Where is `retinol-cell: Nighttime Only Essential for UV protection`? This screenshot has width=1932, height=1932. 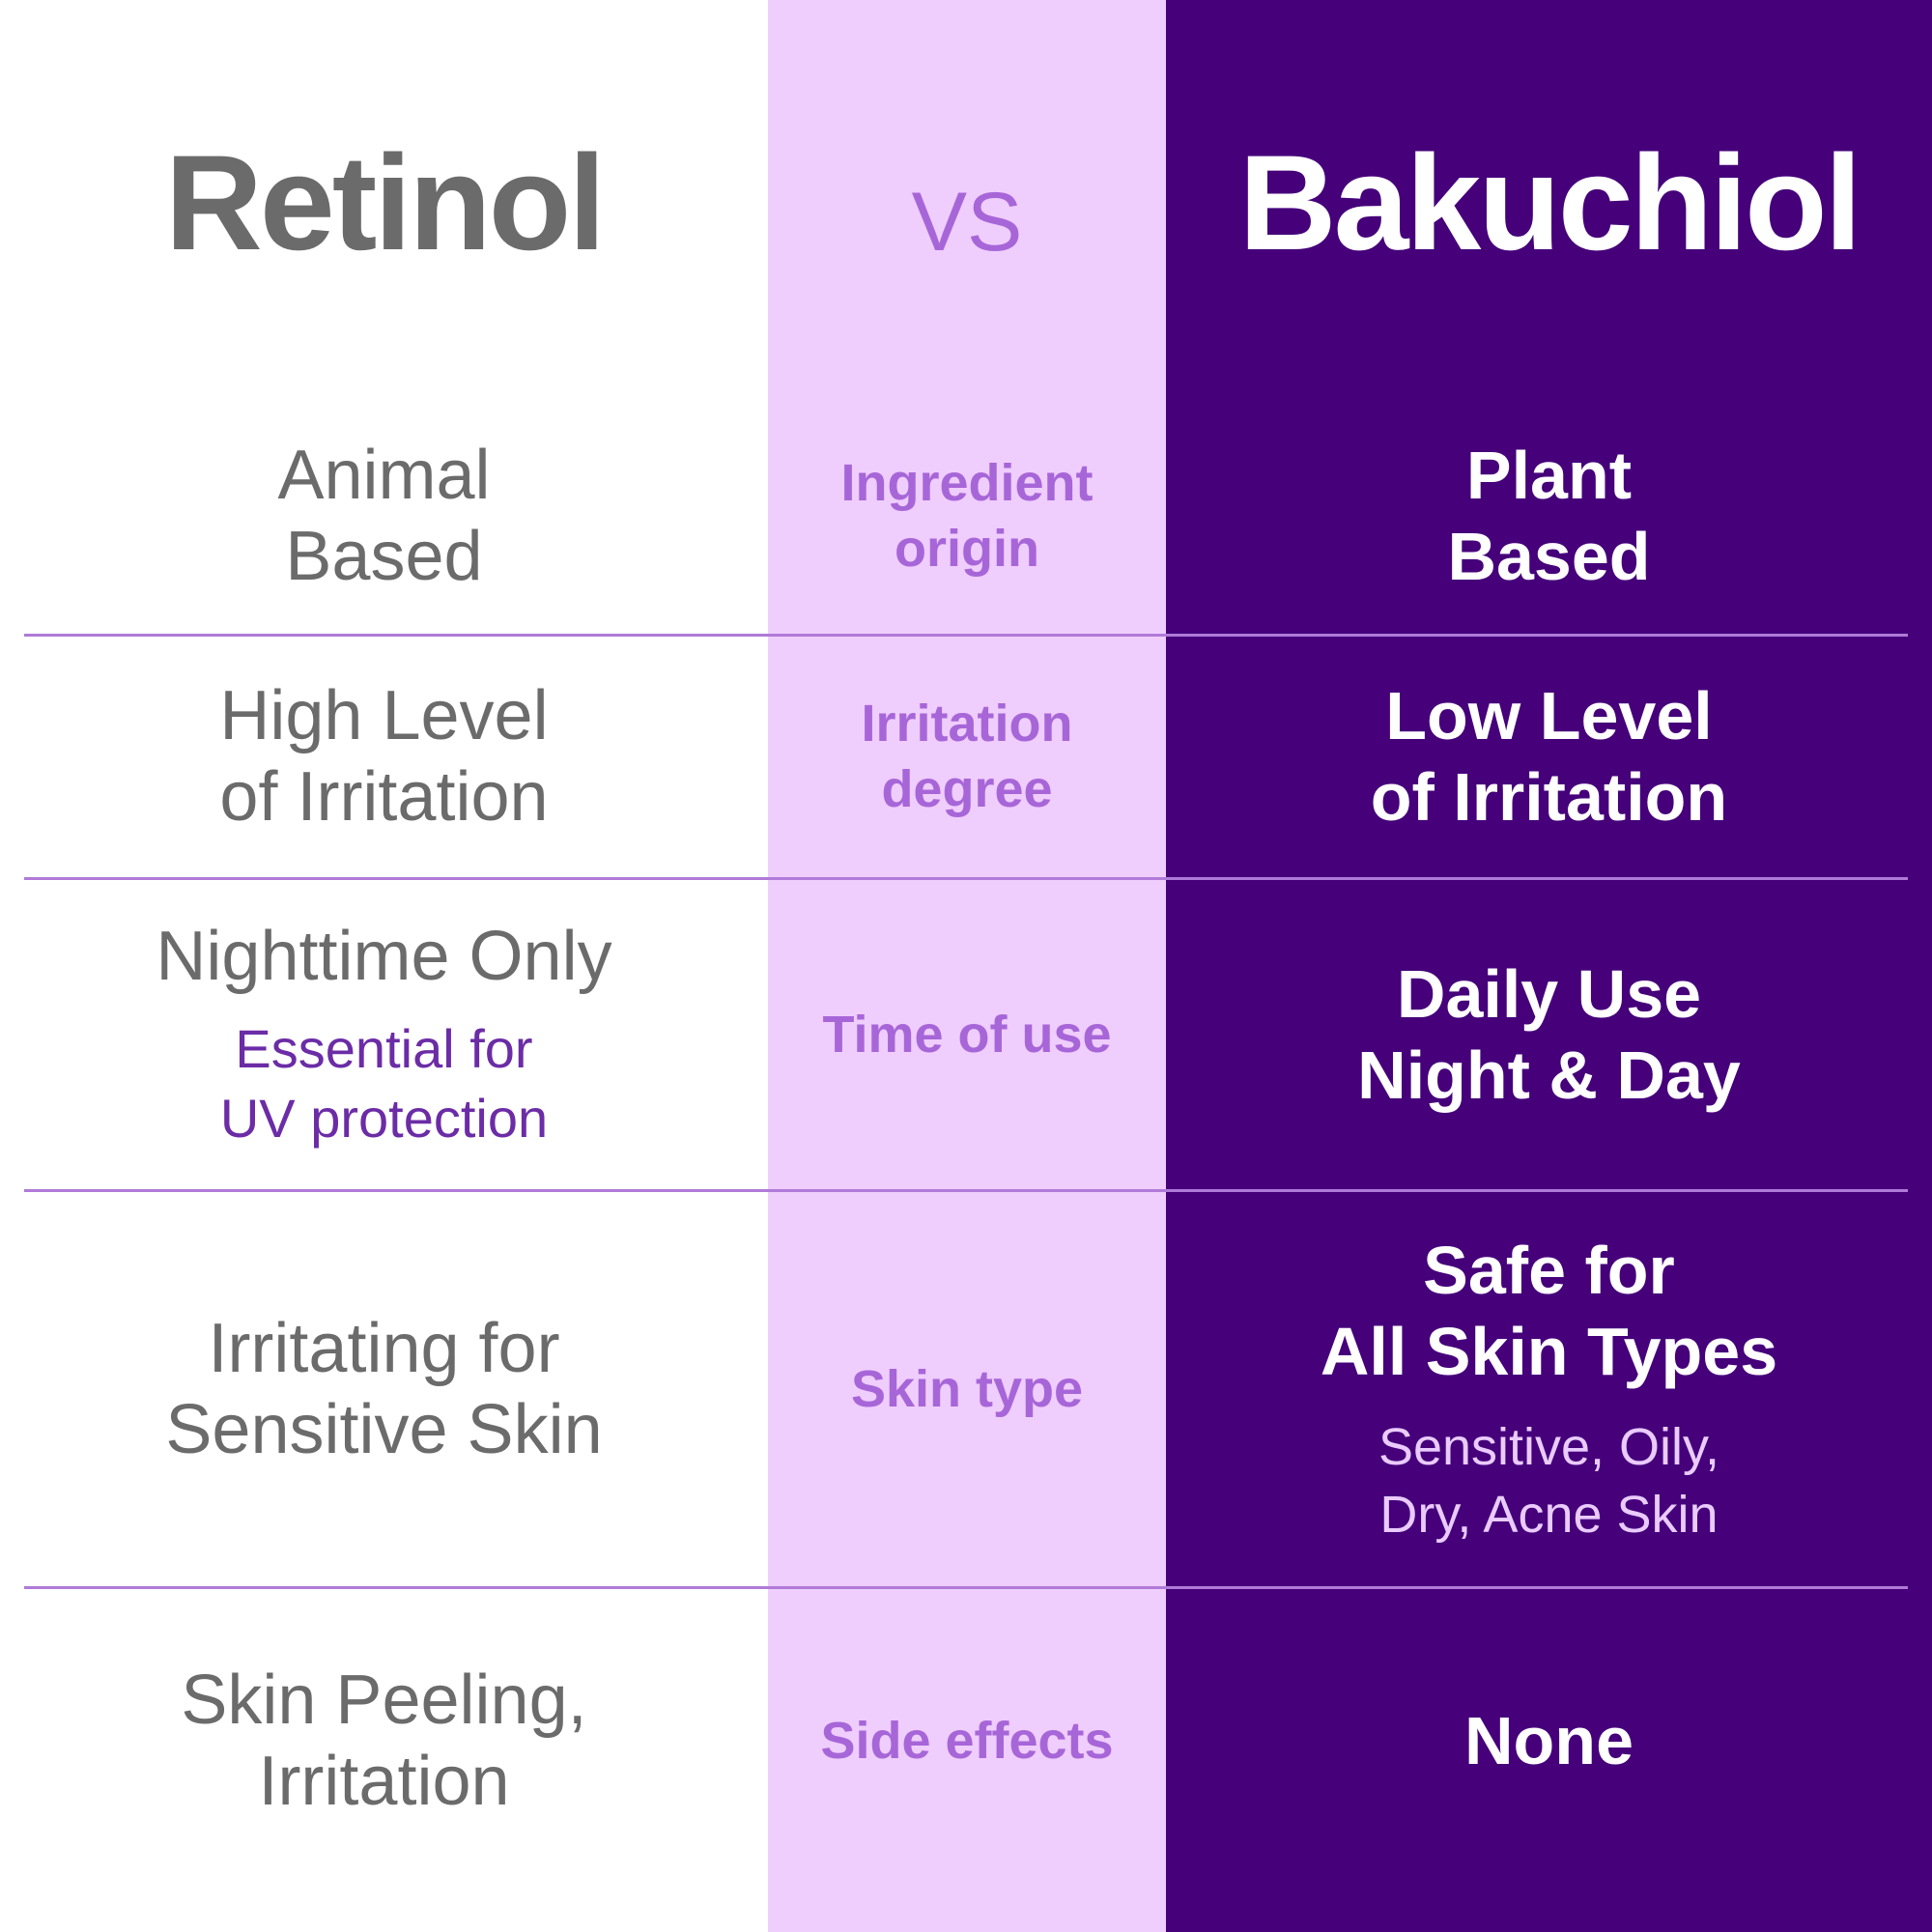
retinol-cell: Nighttime Only Essential for UV protection is located at coordinates (384, 1034).